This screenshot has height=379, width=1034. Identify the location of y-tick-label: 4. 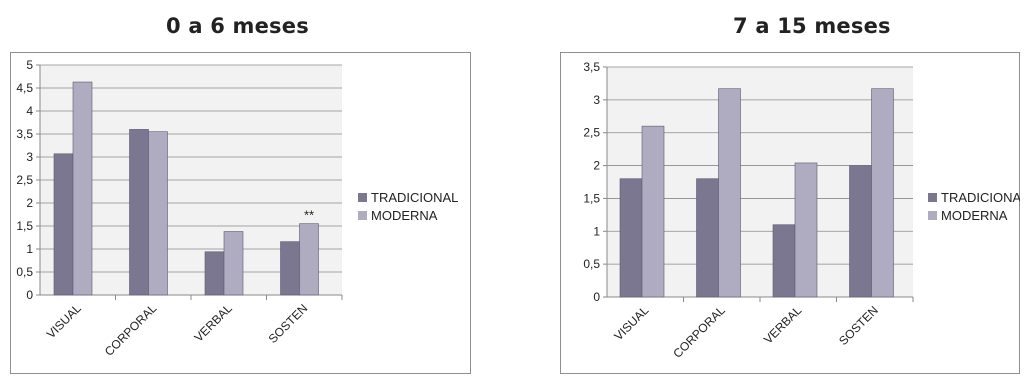
(29, 111).